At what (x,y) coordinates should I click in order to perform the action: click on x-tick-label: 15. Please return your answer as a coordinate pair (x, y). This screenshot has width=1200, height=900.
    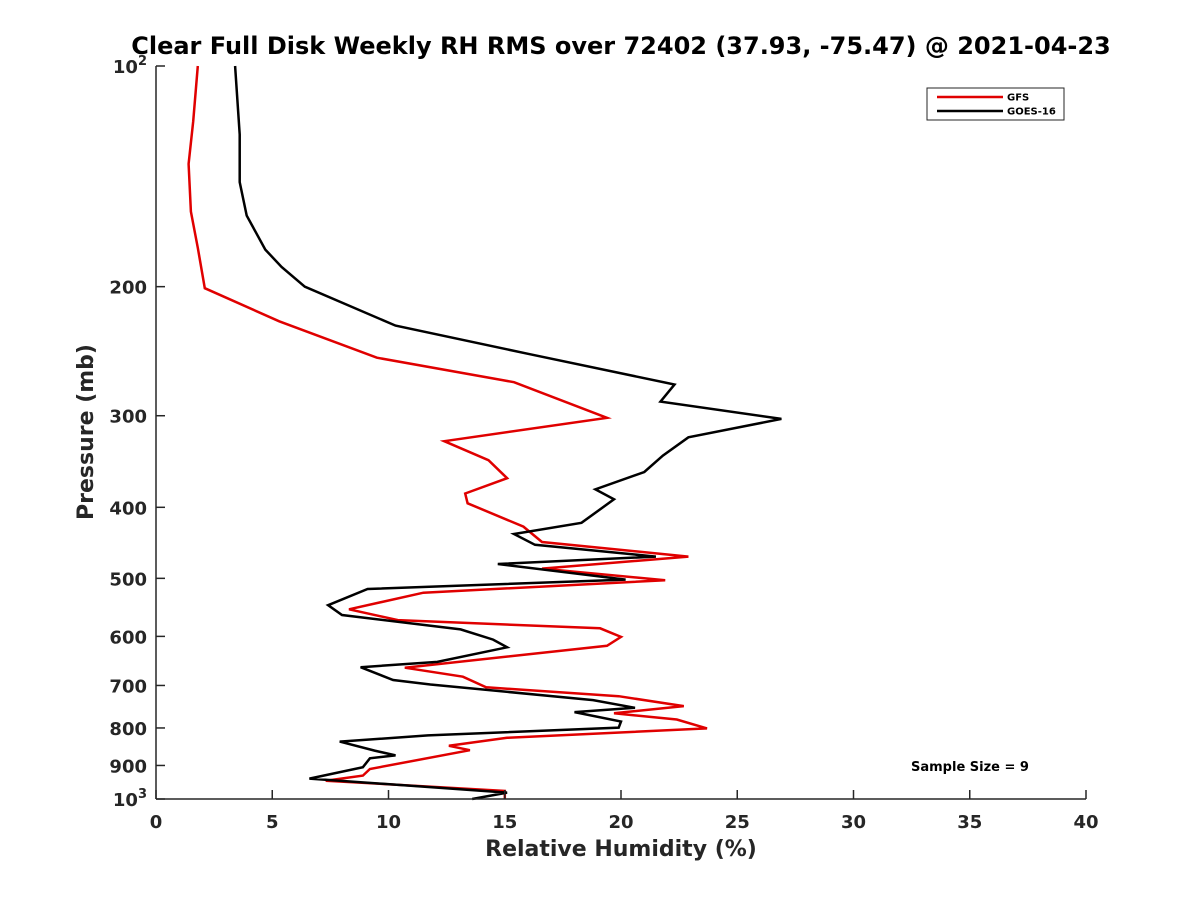
    Looking at the image, I should click on (504, 822).